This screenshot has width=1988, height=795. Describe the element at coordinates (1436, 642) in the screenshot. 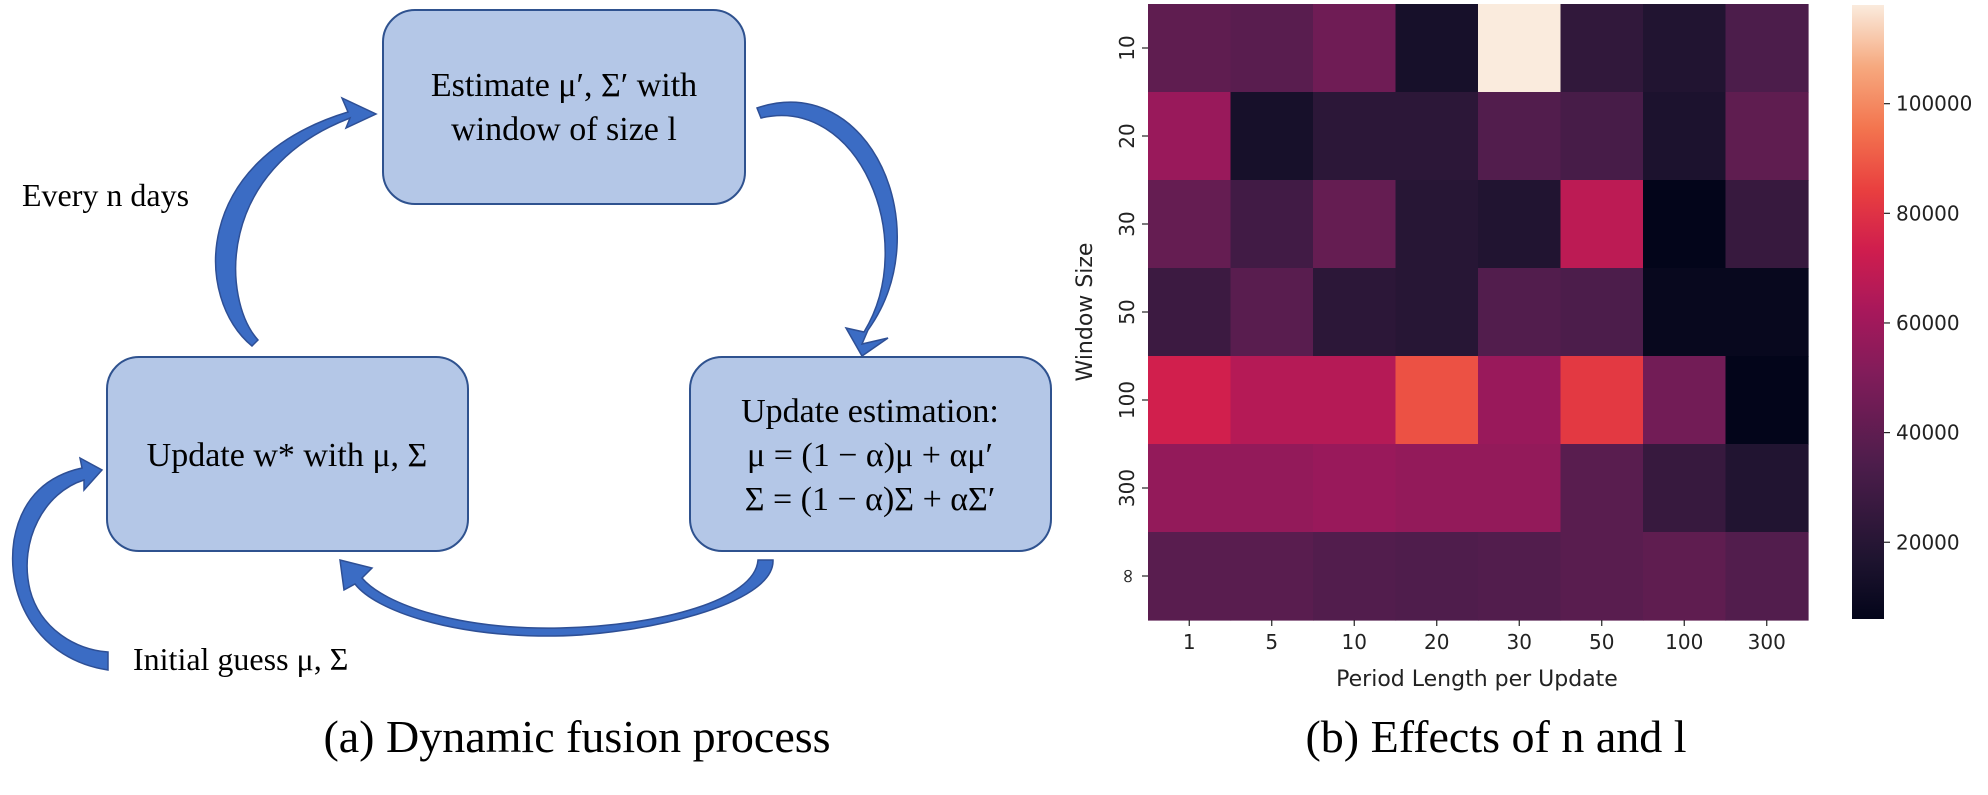

I see `x-tick-label: 20` at that location.